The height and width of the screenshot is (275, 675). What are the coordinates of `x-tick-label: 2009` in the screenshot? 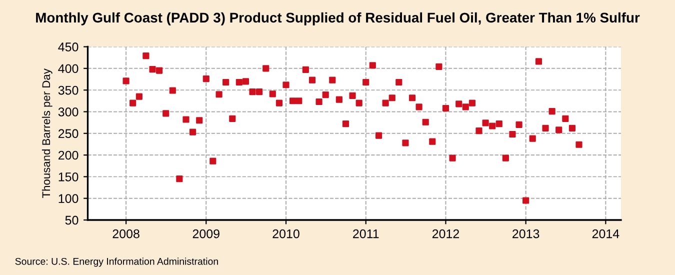 It's located at (206, 233).